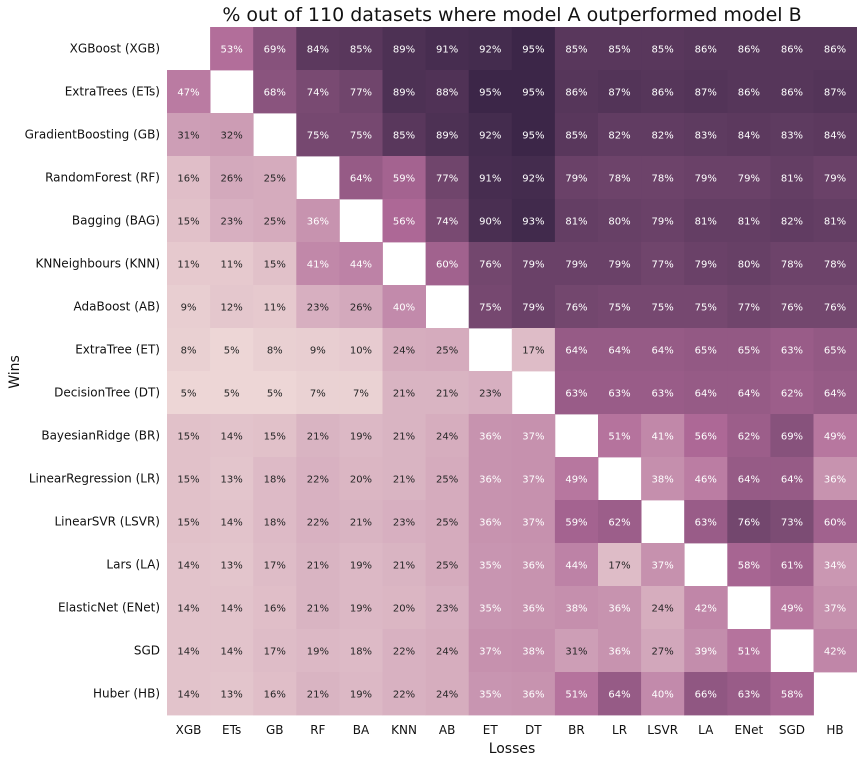 The image size is (868, 762). I want to click on cell-value-label: 75%, so click(361, 136).